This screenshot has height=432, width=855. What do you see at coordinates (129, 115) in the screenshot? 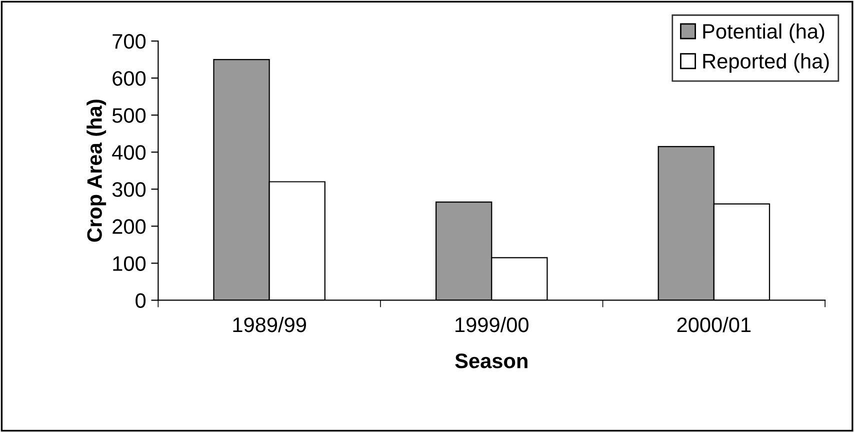
I see `y-tick-label: 500` at bounding box center [129, 115].